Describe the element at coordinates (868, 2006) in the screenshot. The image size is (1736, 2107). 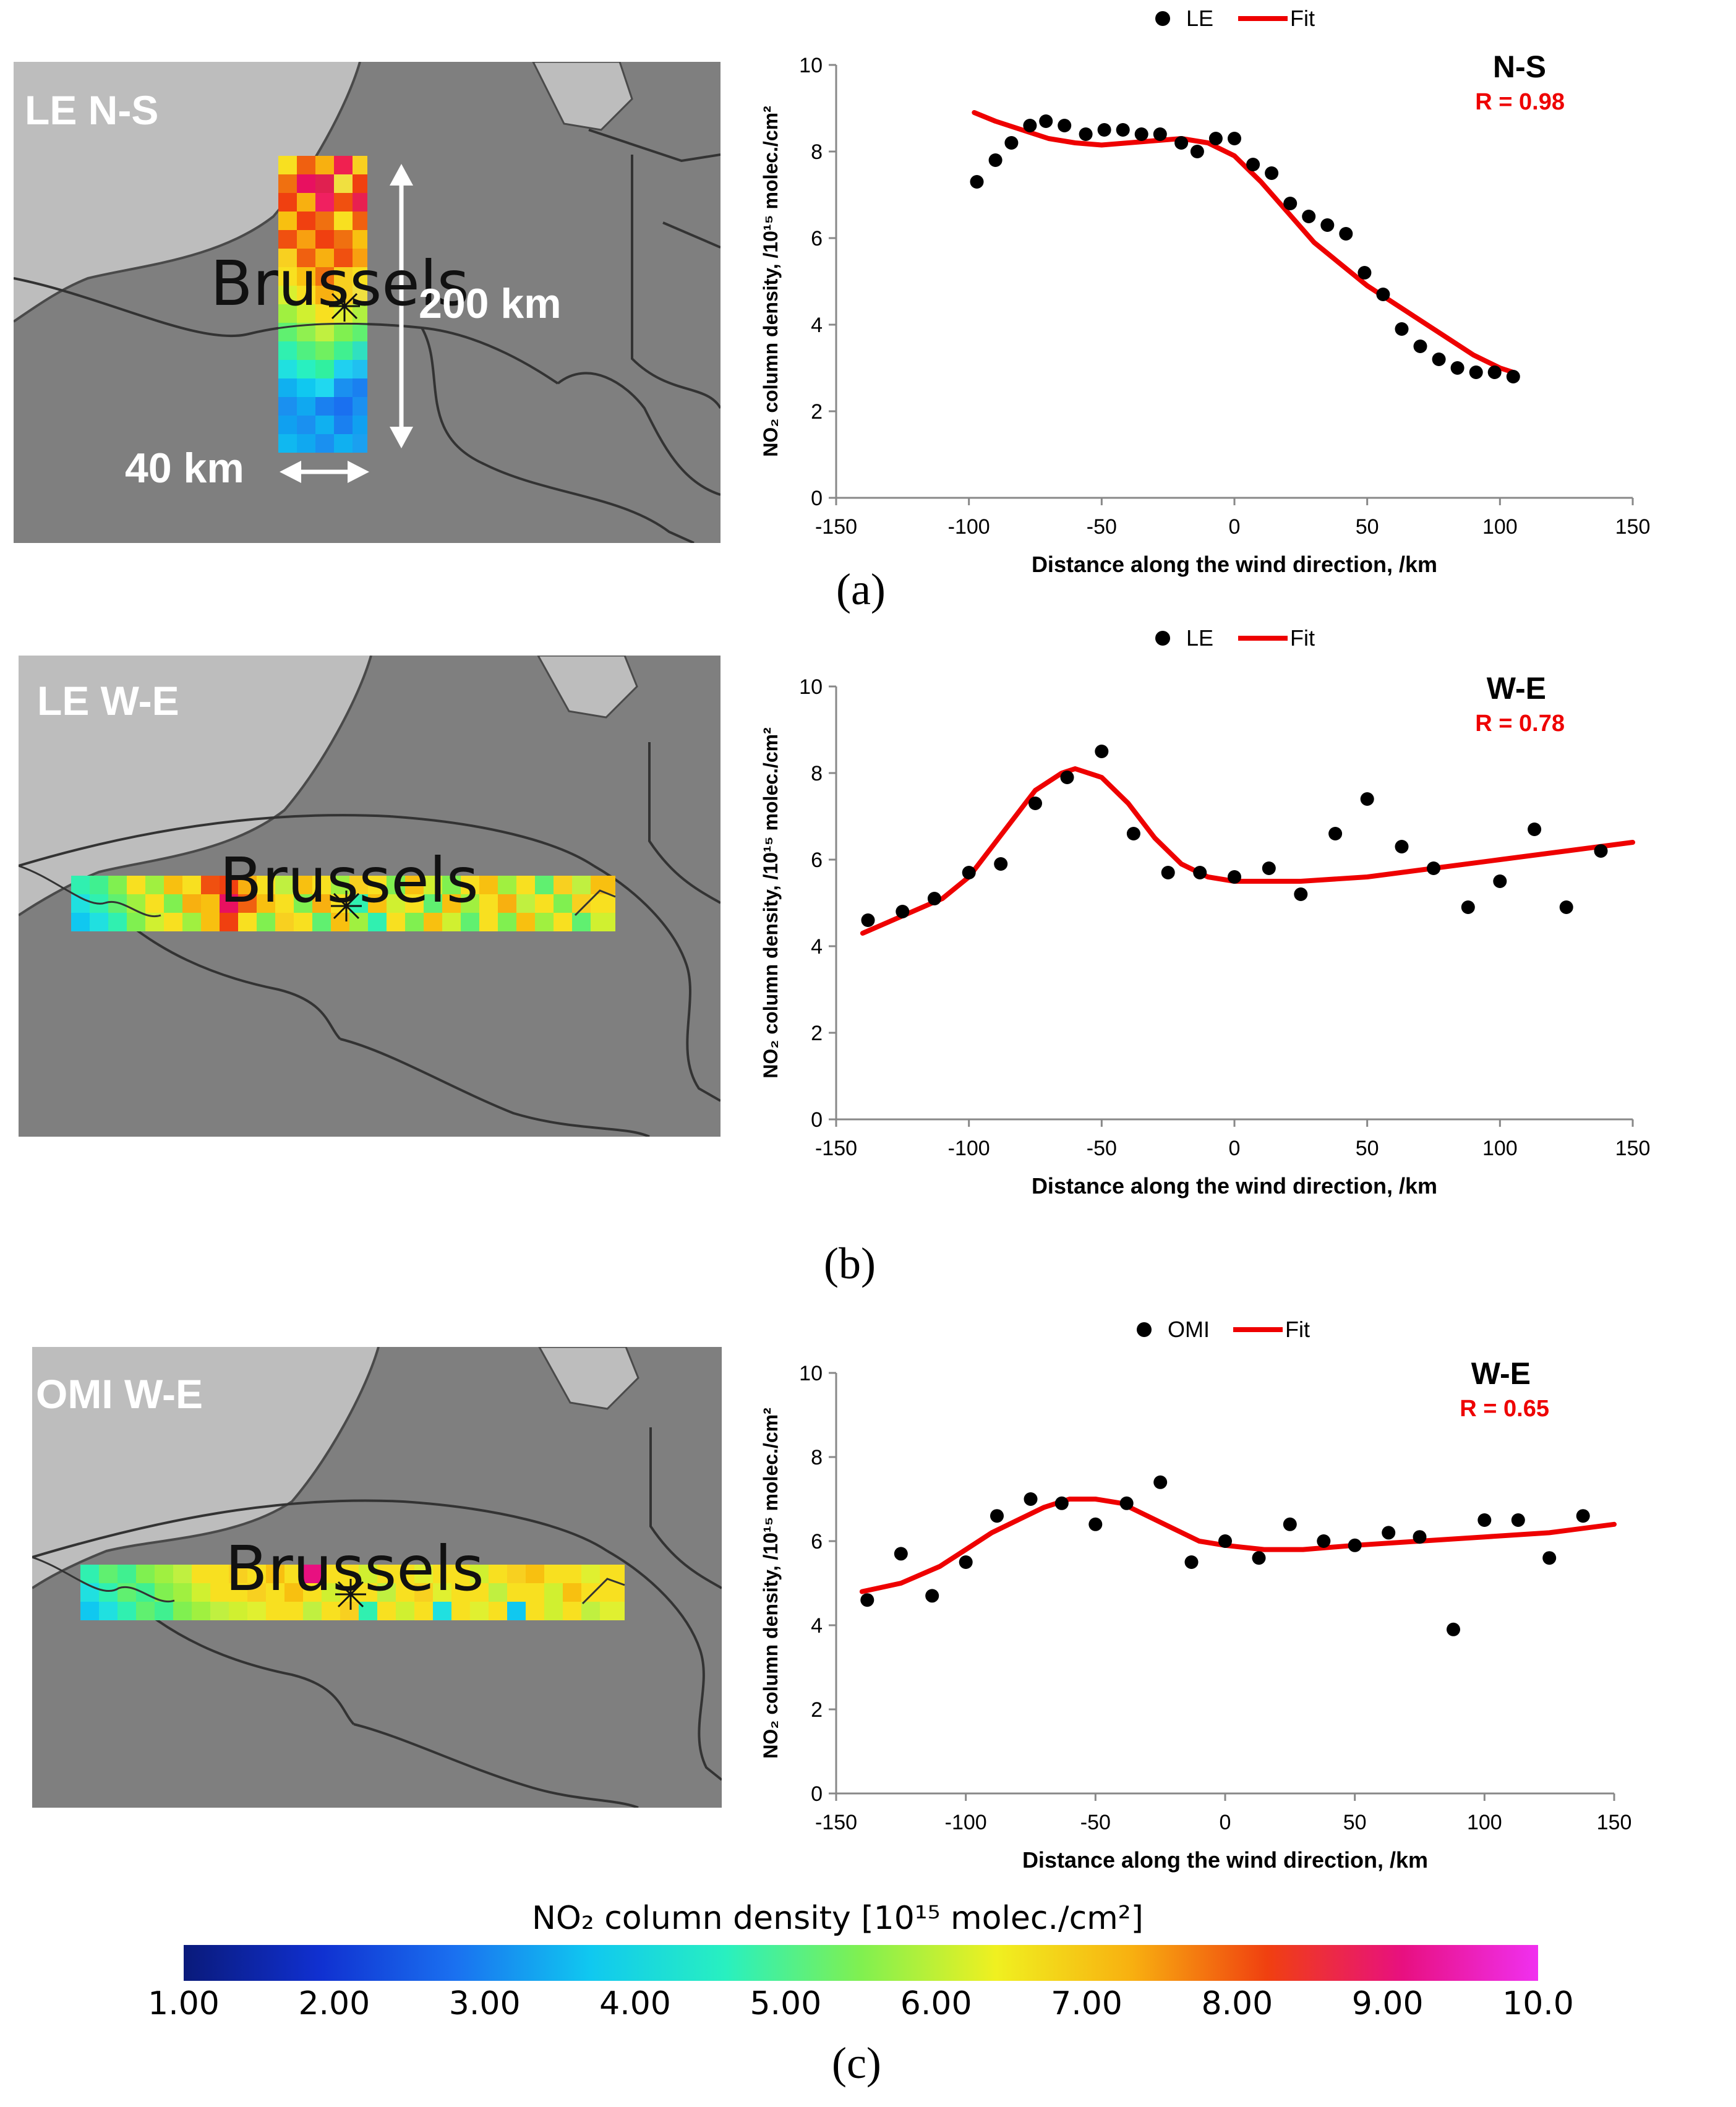
I see `colorbar-ticks: 1.00 2.00 3.00 4.00 5.00 6.00 7.00 8.00 9.00 10.0` at that location.